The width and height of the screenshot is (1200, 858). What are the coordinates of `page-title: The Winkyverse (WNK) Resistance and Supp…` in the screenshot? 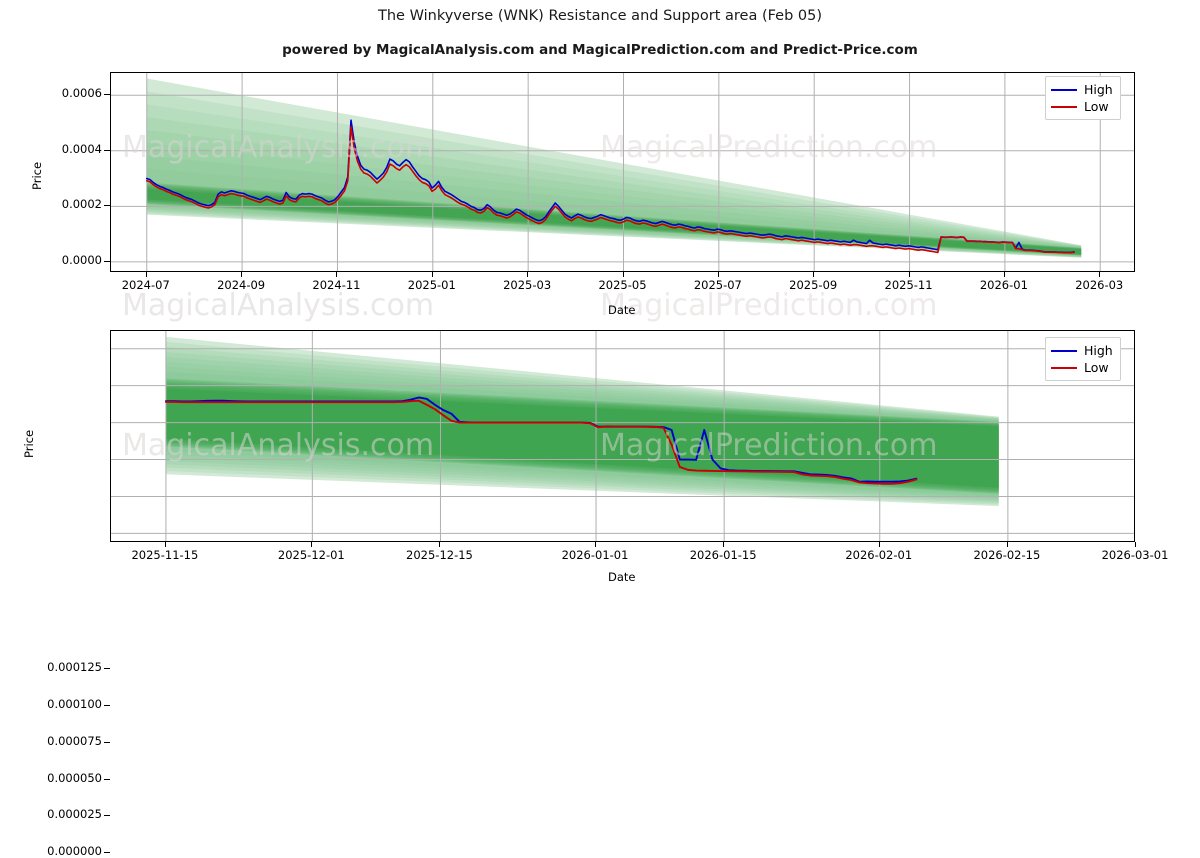 It's located at (600, 16).